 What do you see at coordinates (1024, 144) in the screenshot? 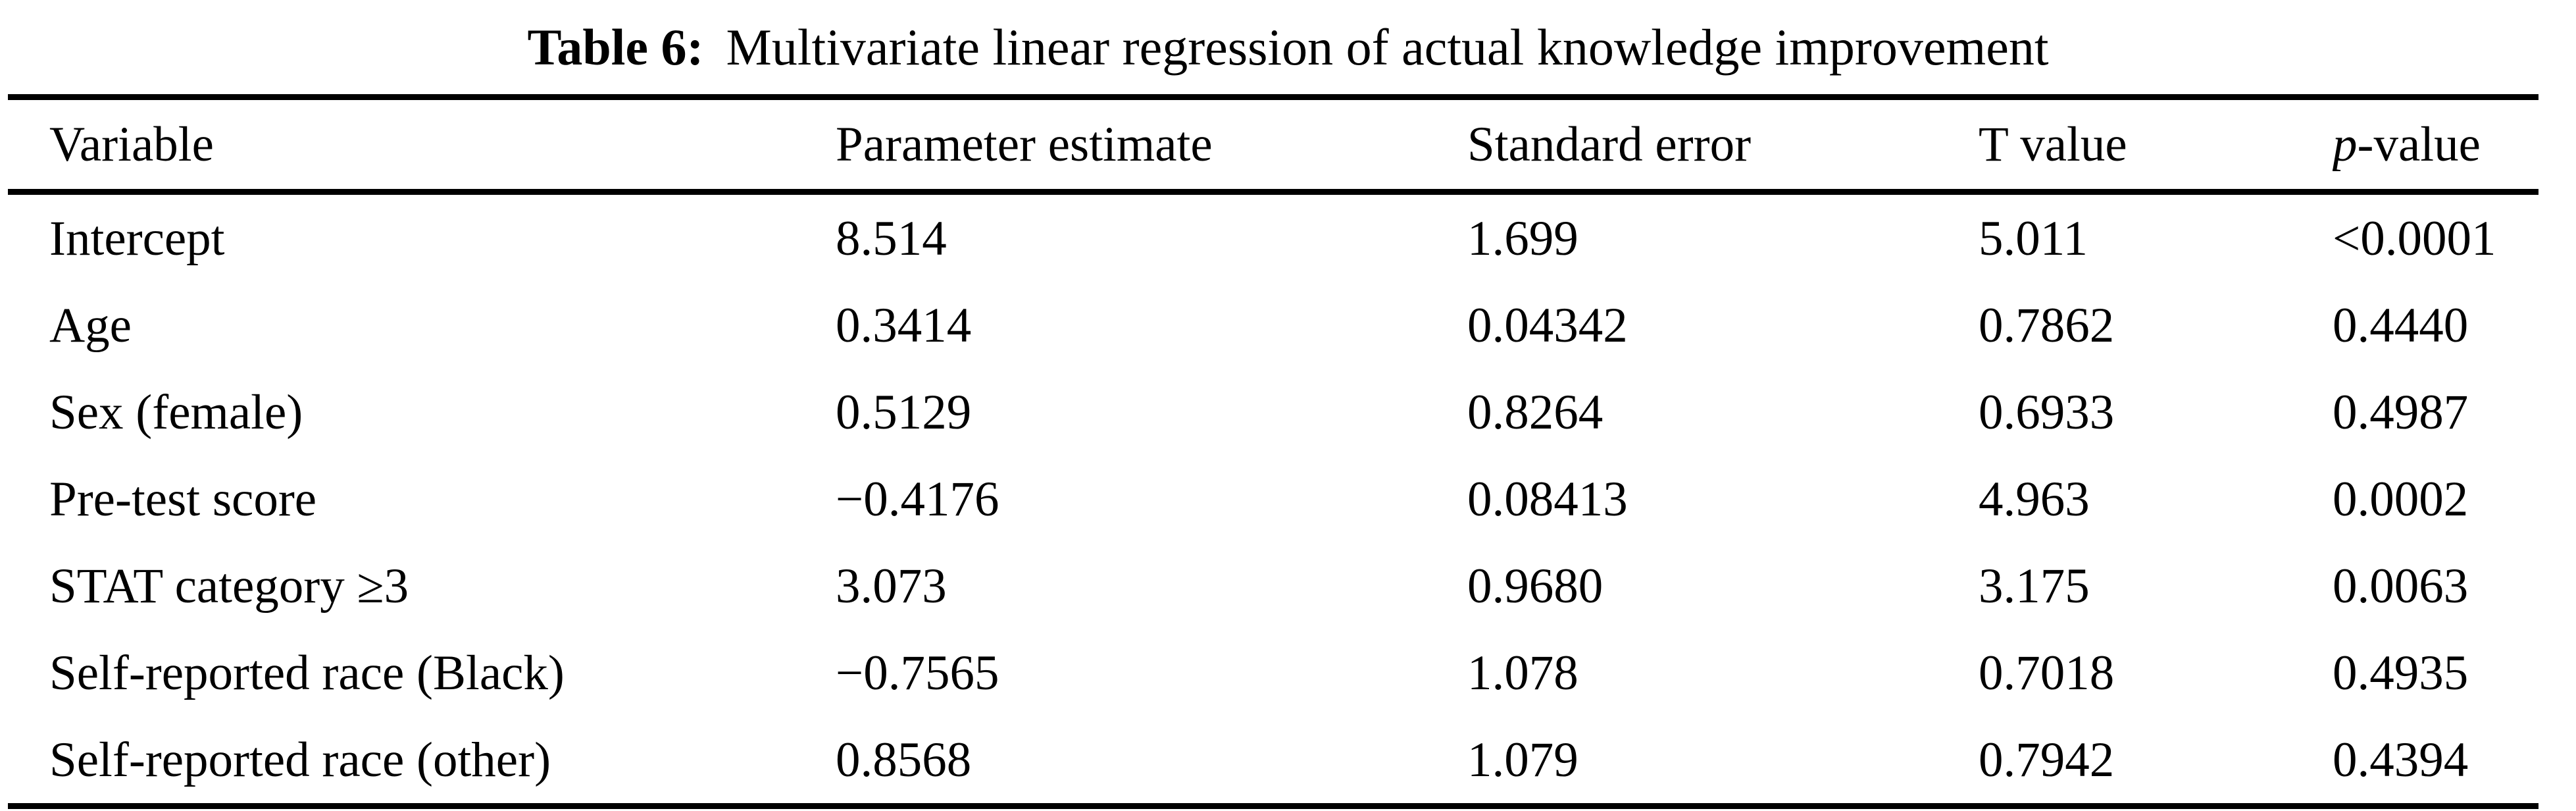
I see `col-header-parameter-estimate: Parameter estimate` at bounding box center [1024, 144].